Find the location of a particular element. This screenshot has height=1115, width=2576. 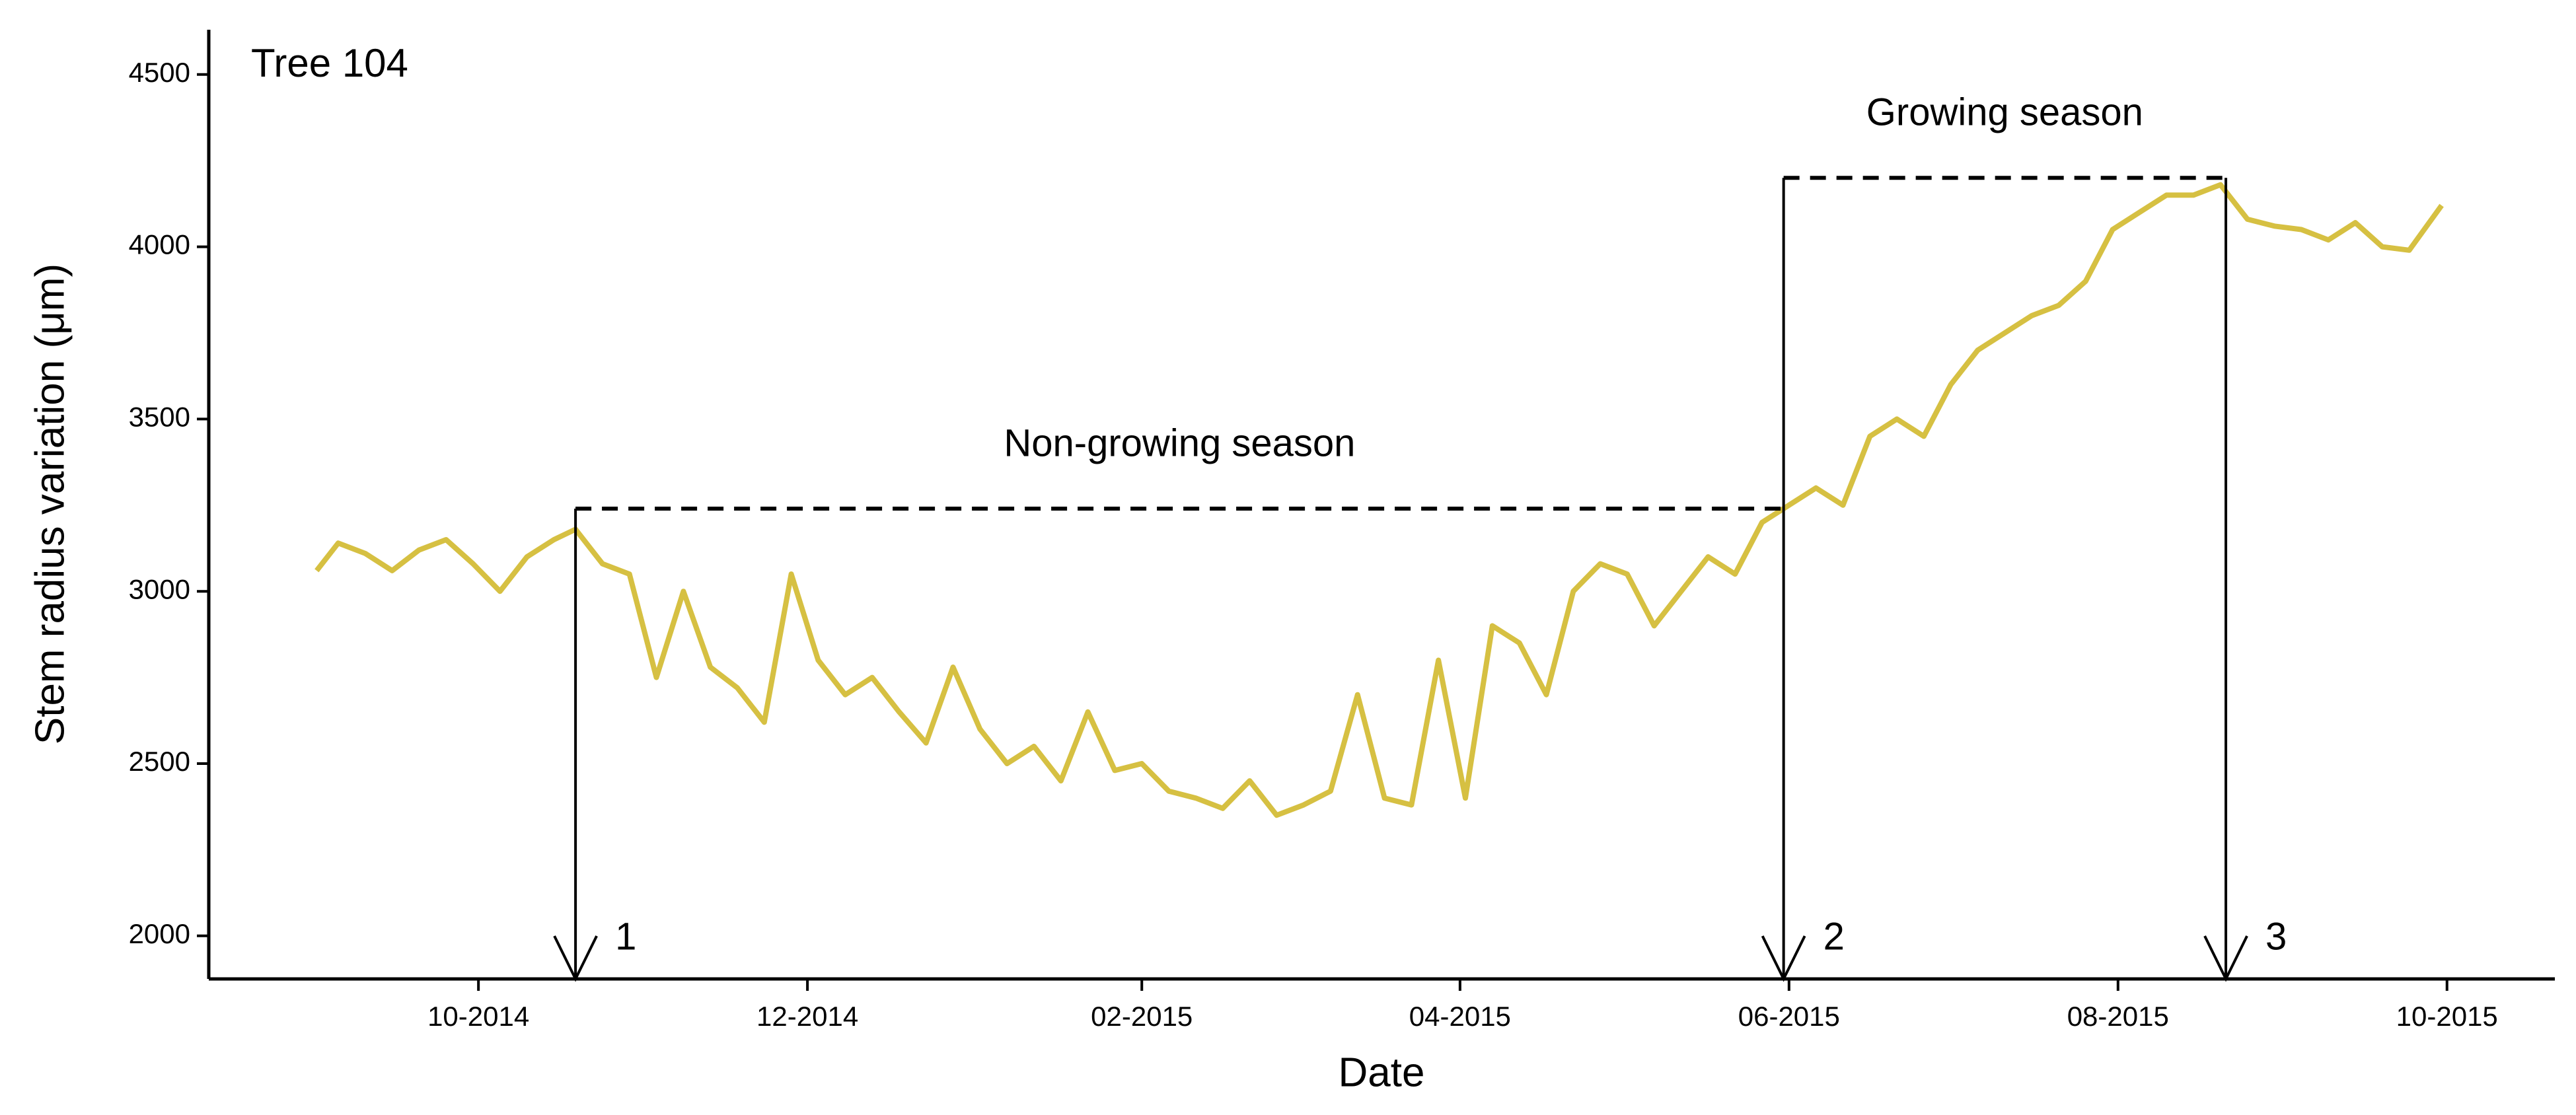

x-tick-label: 02-2015 is located at coordinates (1142, 1016).